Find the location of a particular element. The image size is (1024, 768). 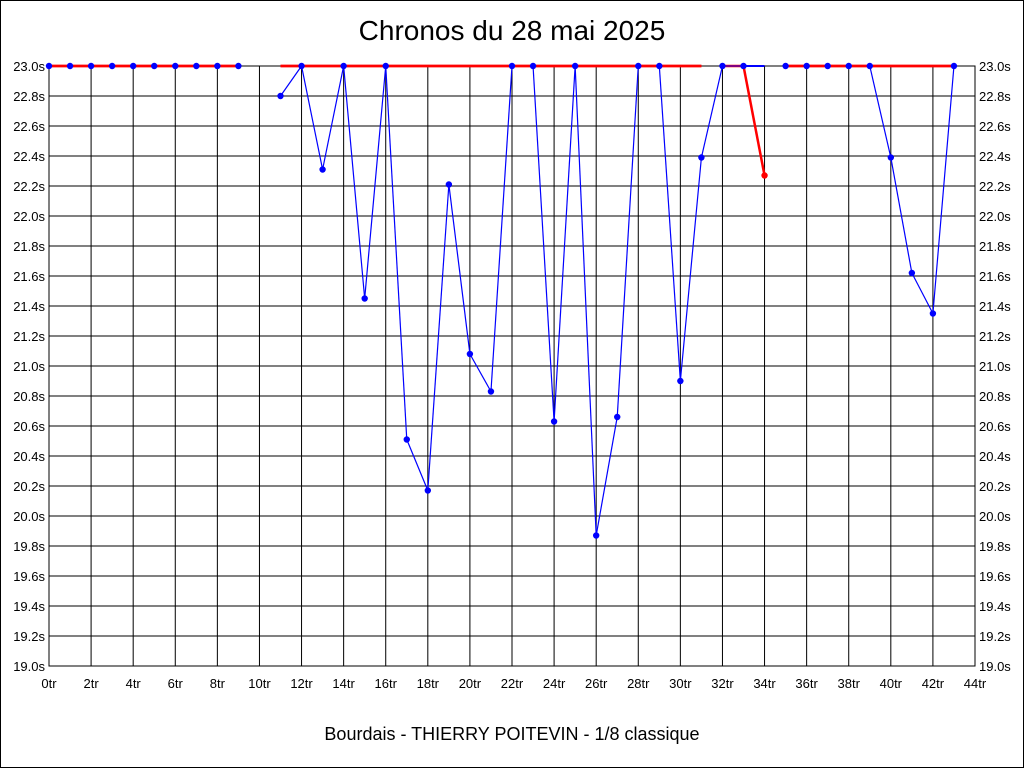

y-tick-label-left: 20.2s is located at coordinates (29, 486).